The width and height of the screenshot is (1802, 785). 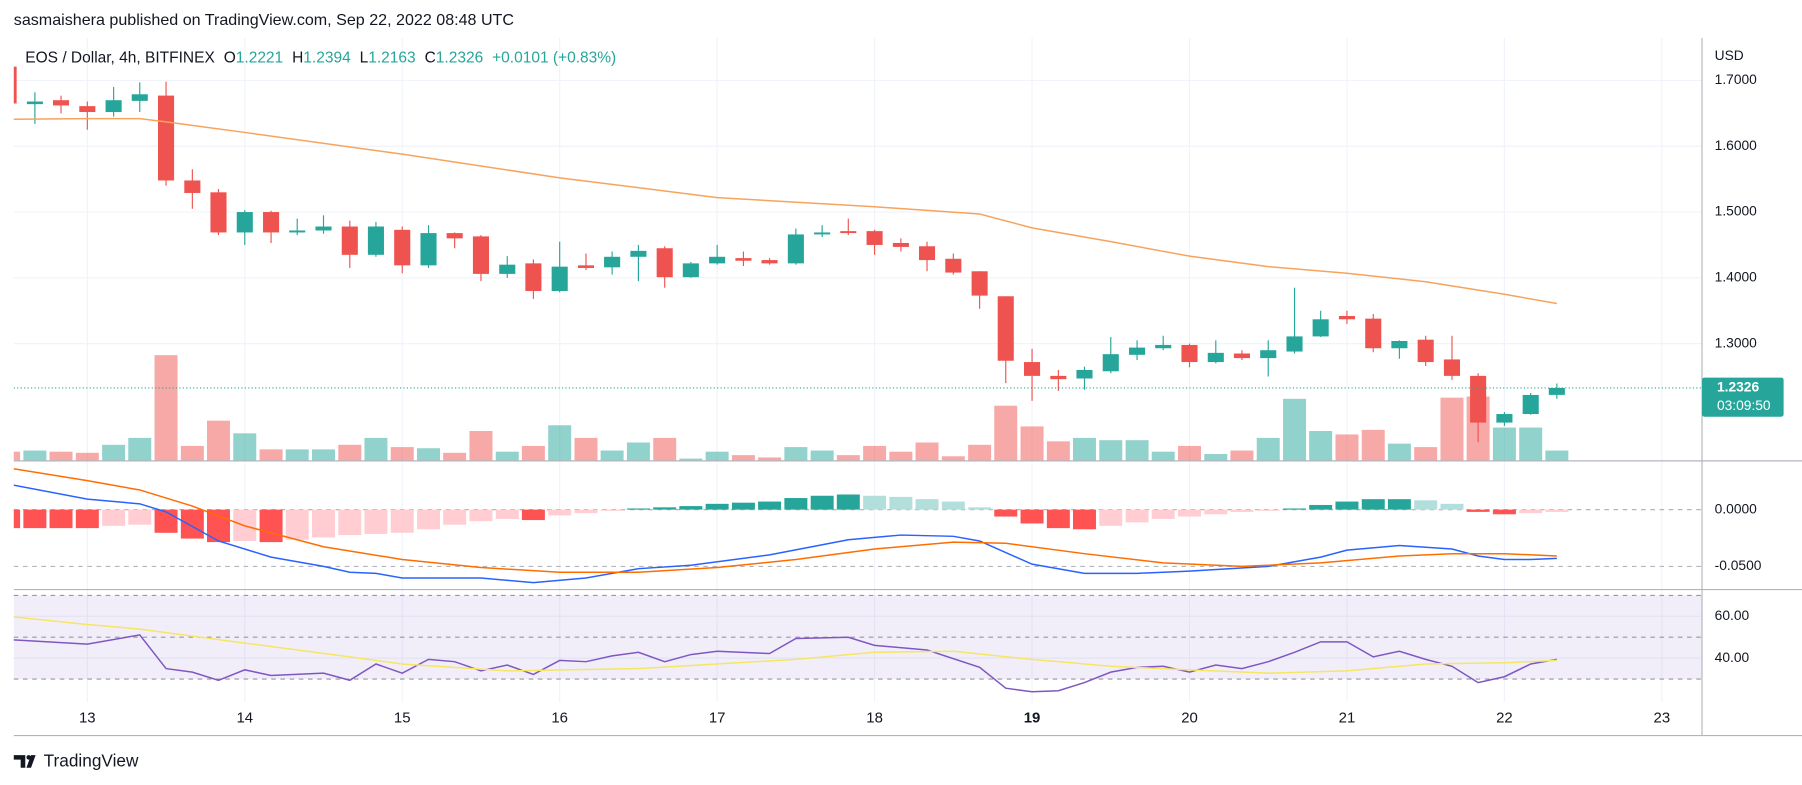 What do you see at coordinates (717, 717) in the screenshot?
I see `x-tick-label: 17` at bounding box center [717, 717].